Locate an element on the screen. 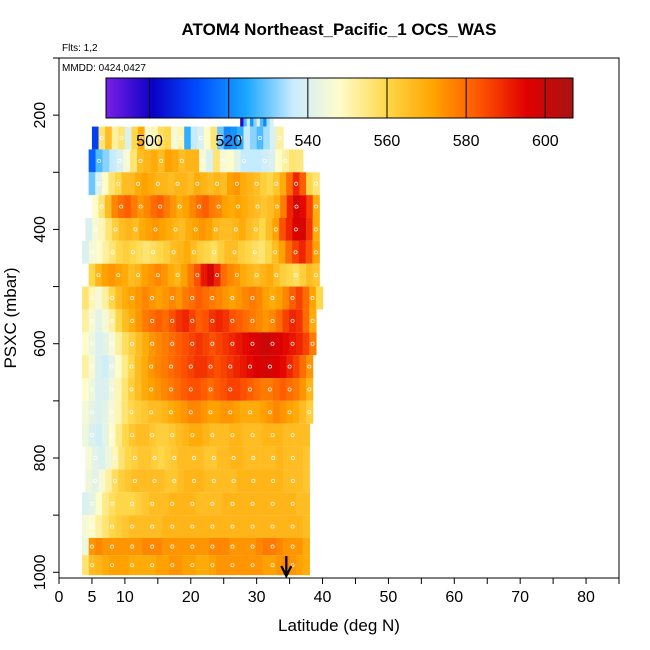 This screenshot has height=650, width=650. heatmap-row is located at coordinates (204, 184).